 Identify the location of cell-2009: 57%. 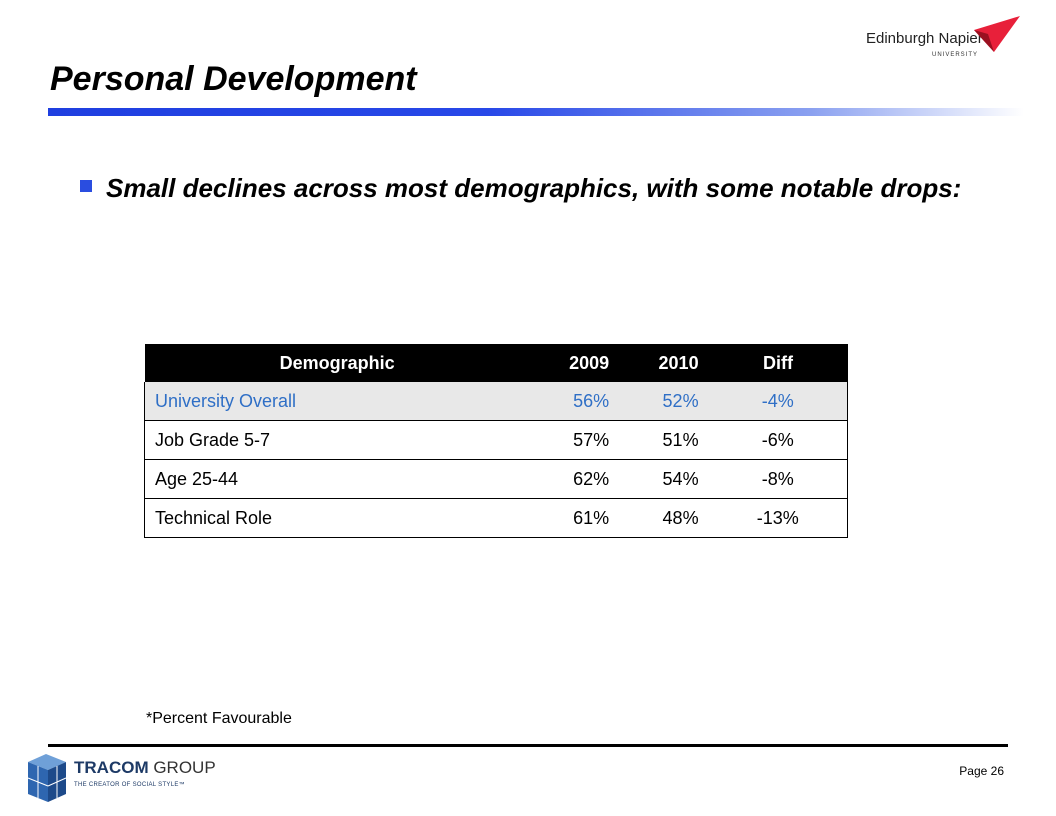
(574, 440).